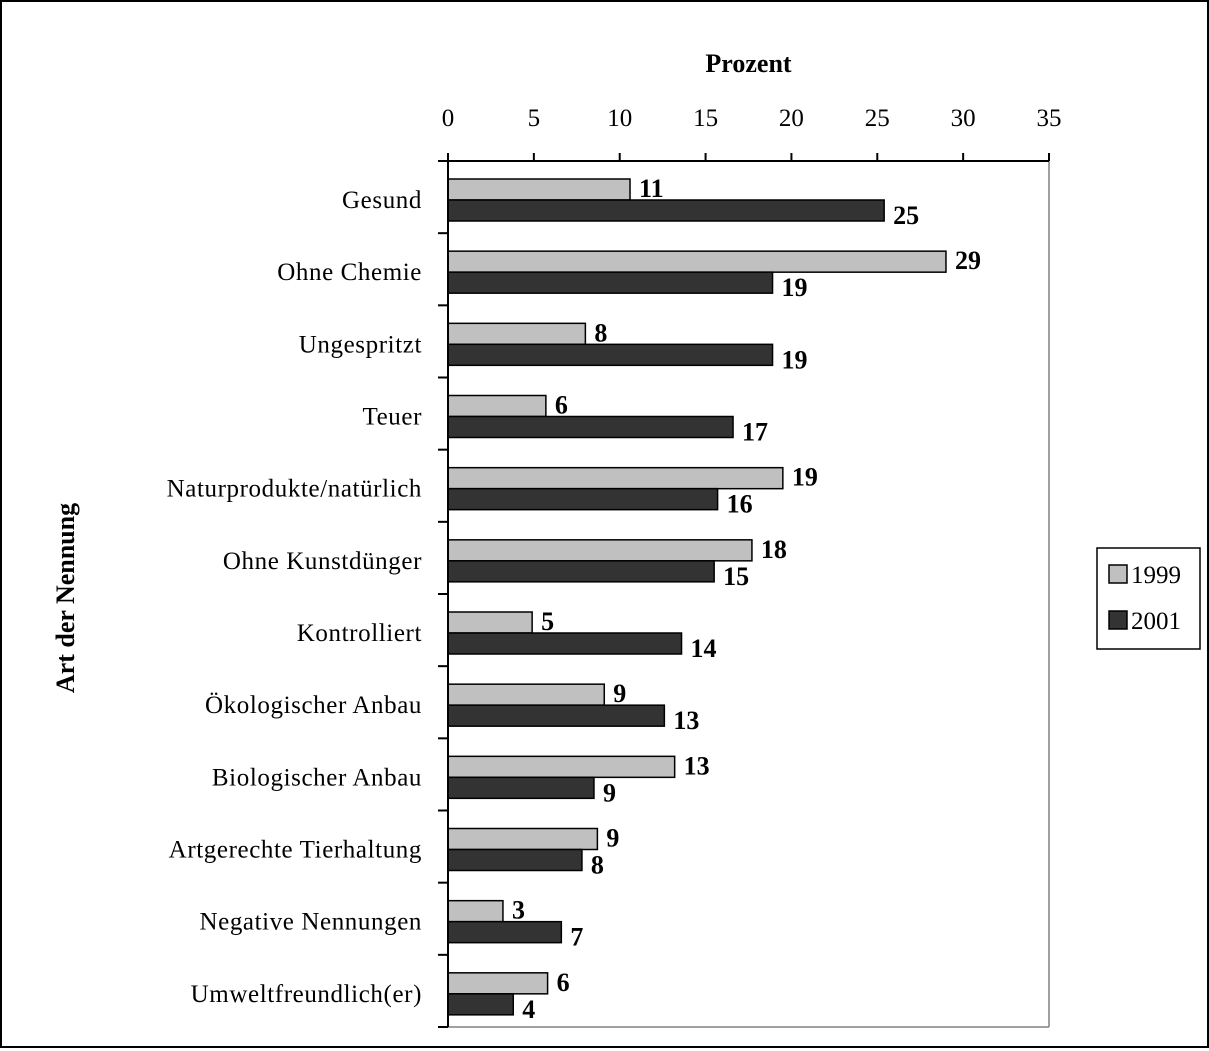 This screenshot has width=1209, height=1051. I want to click on data-label-1999-8: 13, so click(697, 765).